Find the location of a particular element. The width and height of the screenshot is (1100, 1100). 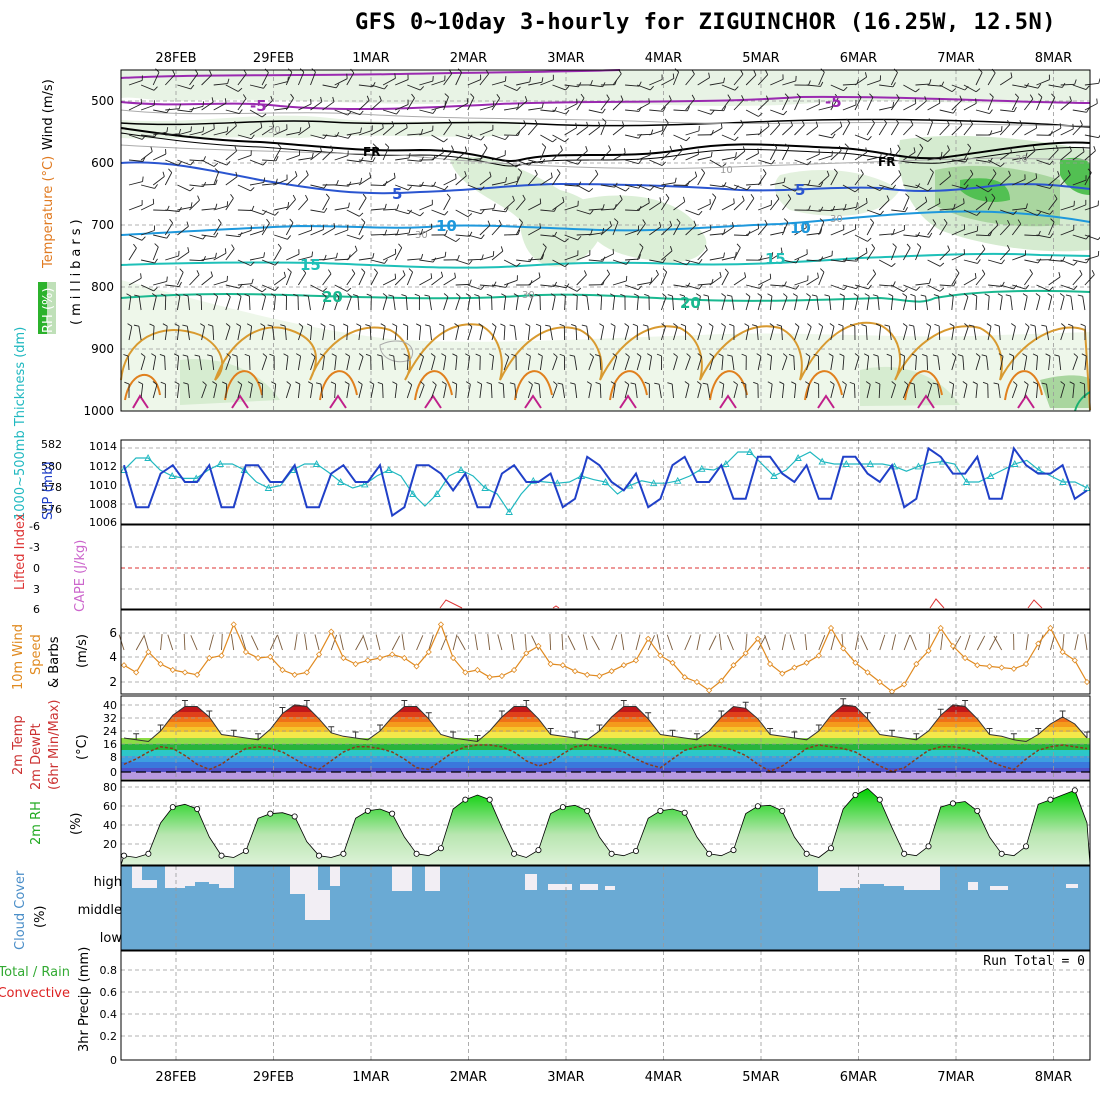

date-label: 6MAR is located at coordinates (858, 1077).